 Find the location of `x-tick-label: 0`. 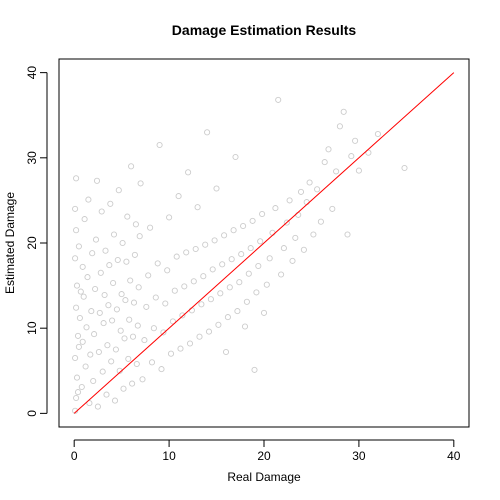

x-tick-label: 0 is located at coordinates (74, 456).